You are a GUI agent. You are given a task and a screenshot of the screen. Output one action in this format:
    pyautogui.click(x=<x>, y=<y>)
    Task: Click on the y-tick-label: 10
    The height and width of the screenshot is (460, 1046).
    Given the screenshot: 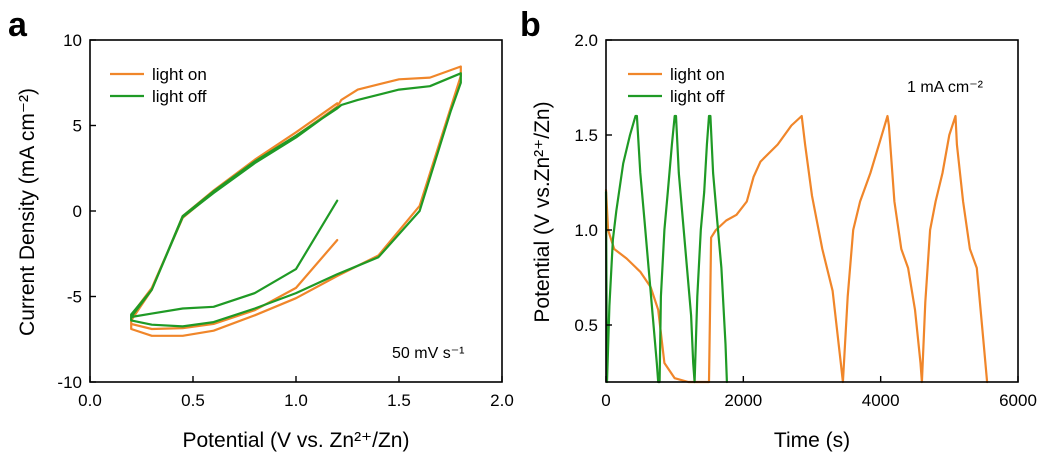 What is the action you would take?
    pyautogui.click(x=72, y=40)
    